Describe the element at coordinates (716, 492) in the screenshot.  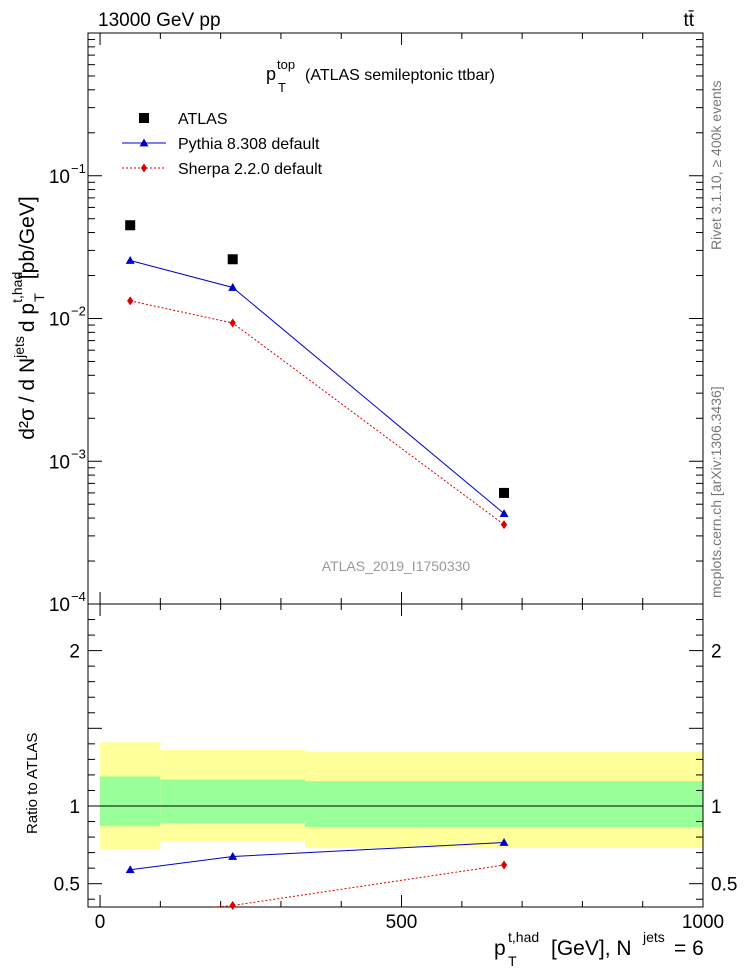
I see `mcplots-label: mcplots.cern.ch [arXiv:1306.3436]` at that location.